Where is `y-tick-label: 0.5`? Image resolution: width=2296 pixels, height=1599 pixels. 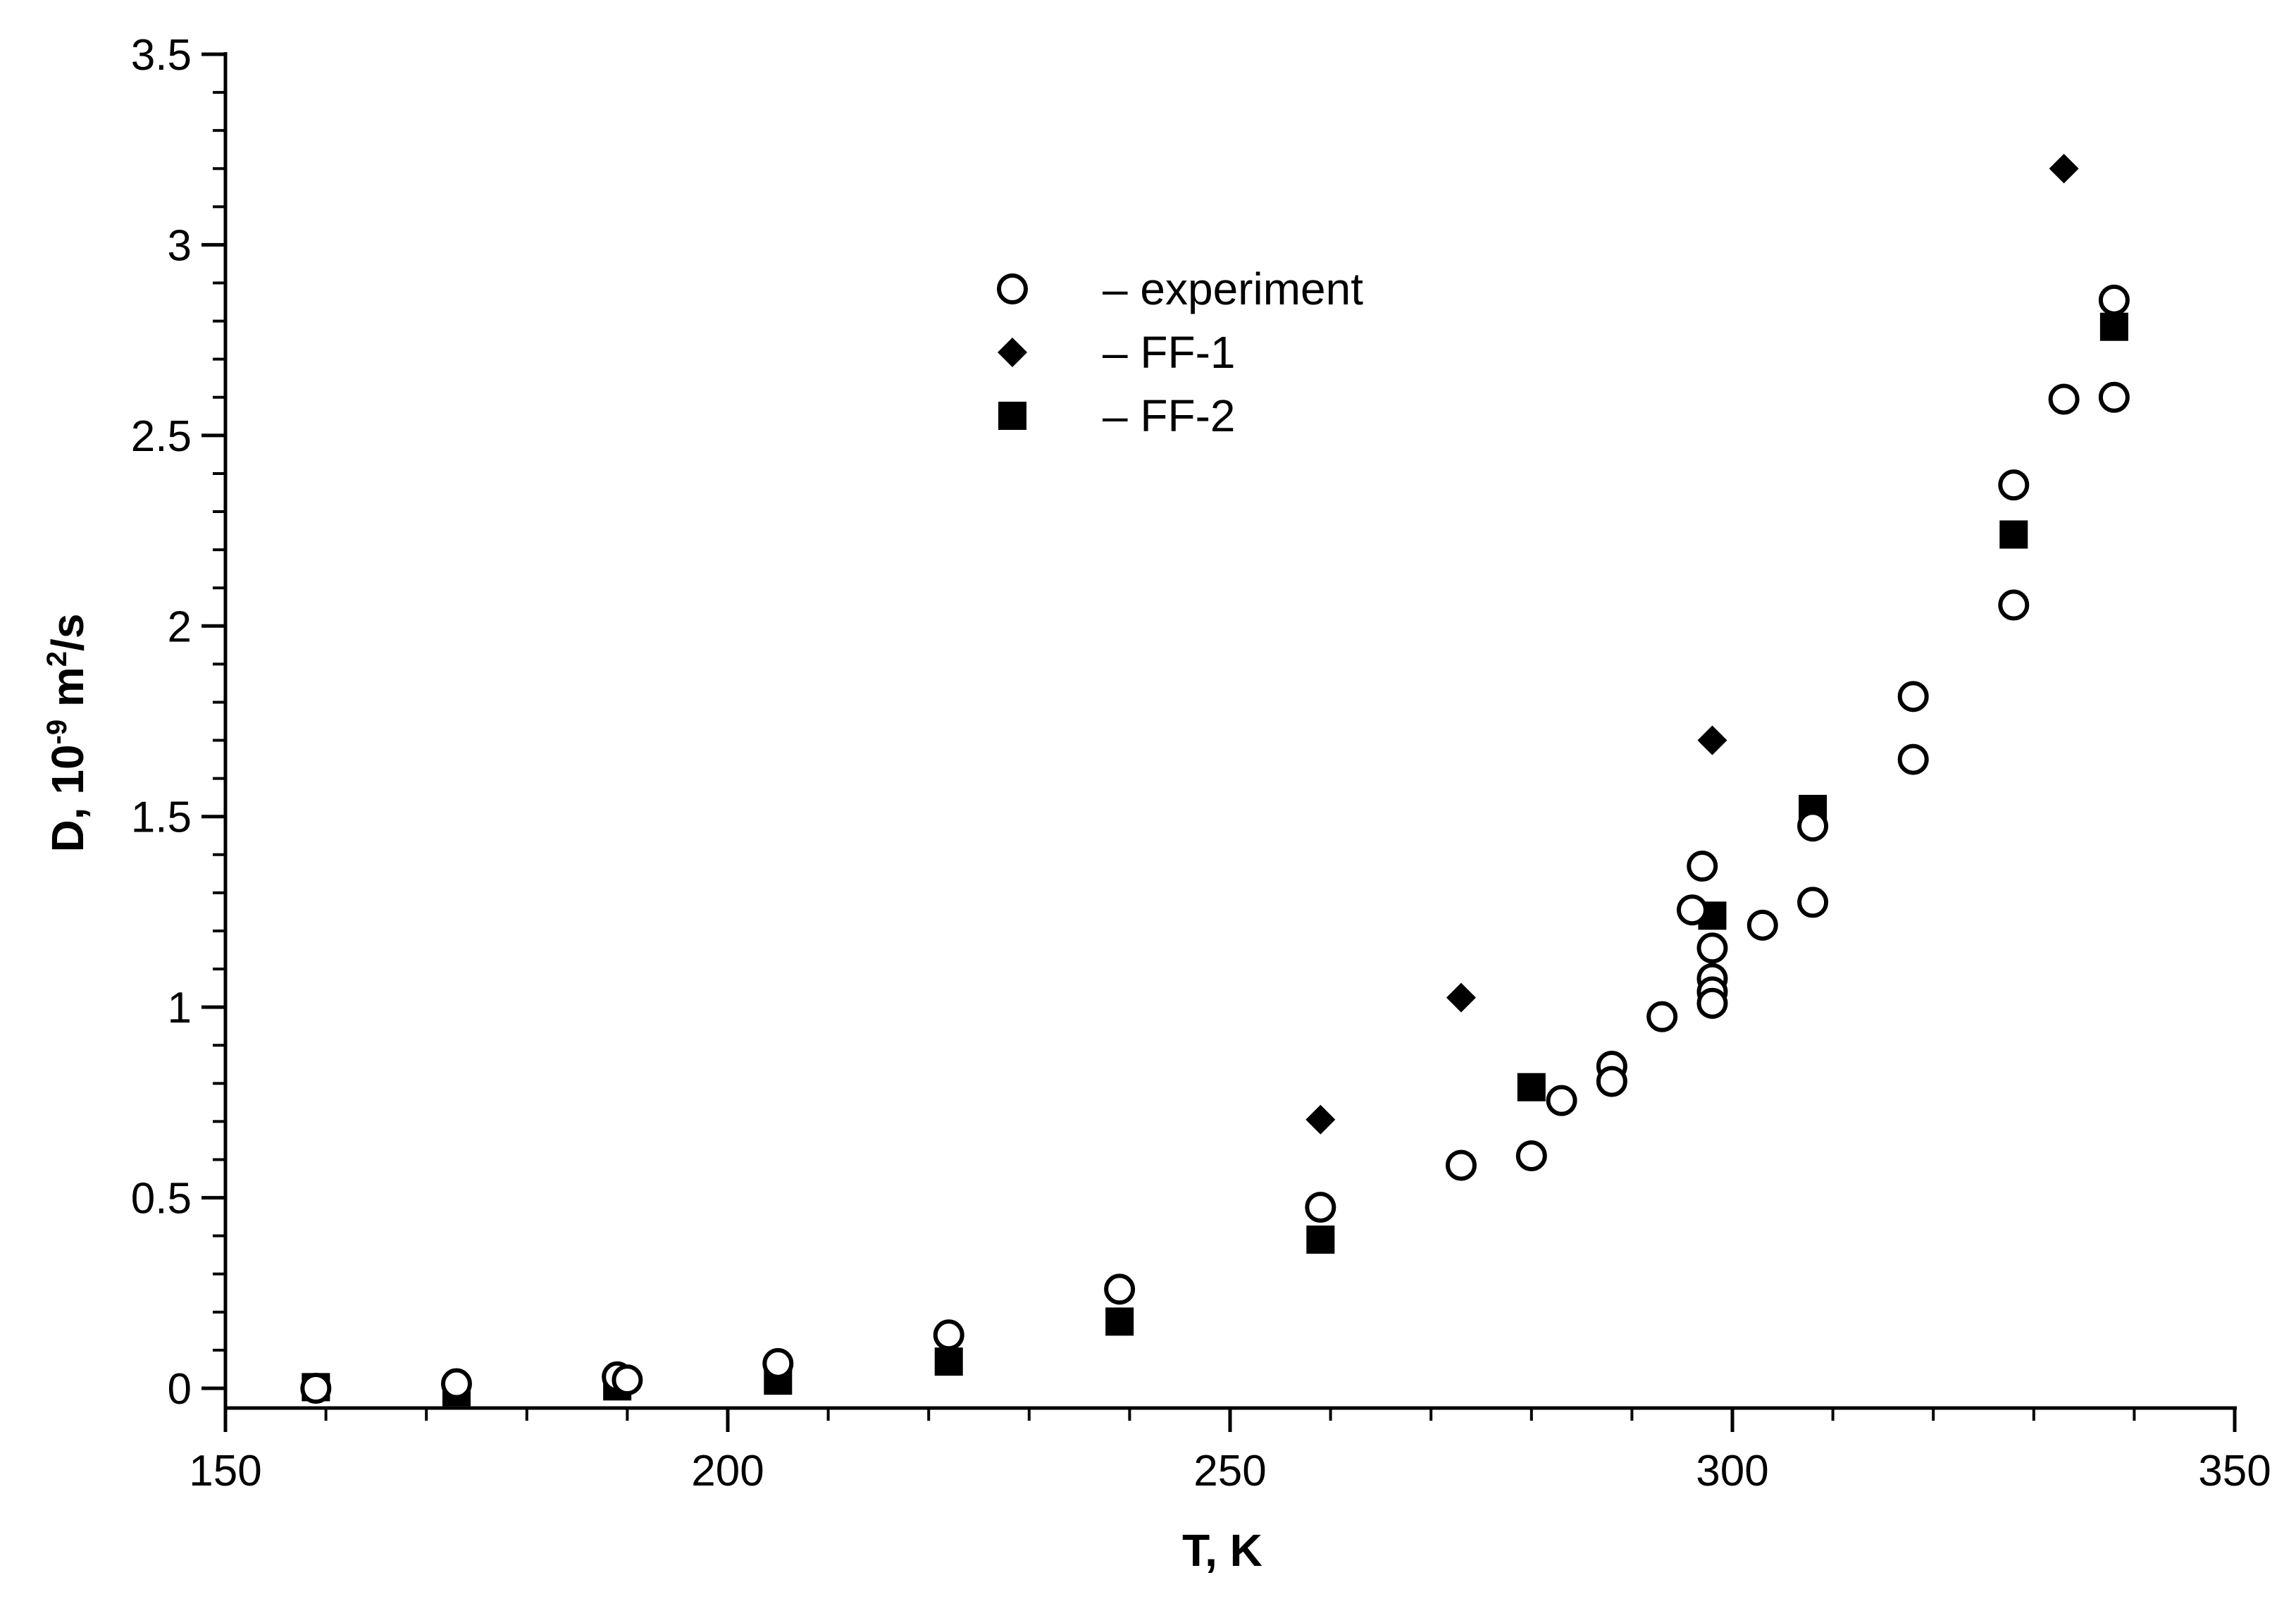
y-tick-label: 0.5 is located at coordinates (161, 1199).